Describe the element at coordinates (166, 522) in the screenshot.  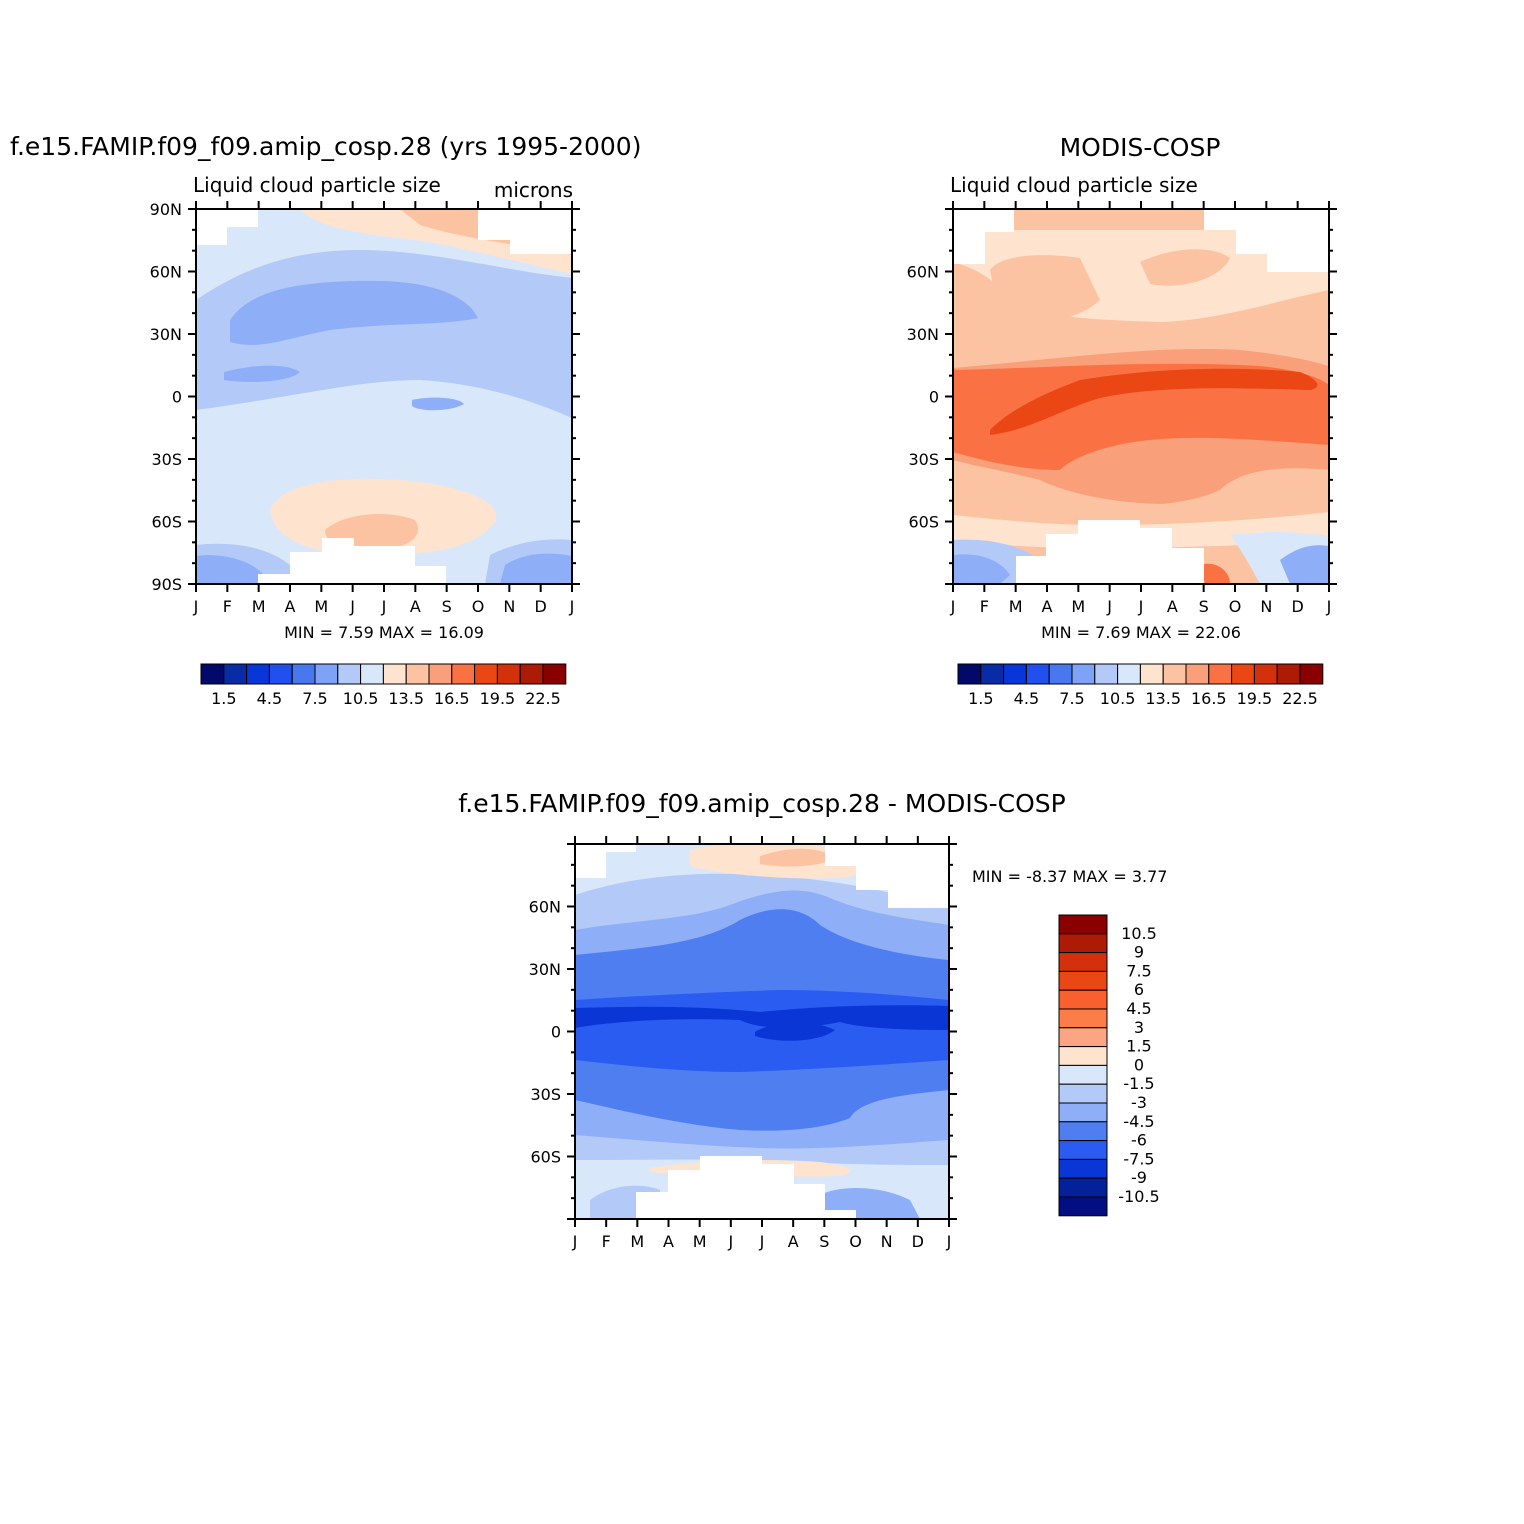
I see `y-tick-label: 60S` at that location.